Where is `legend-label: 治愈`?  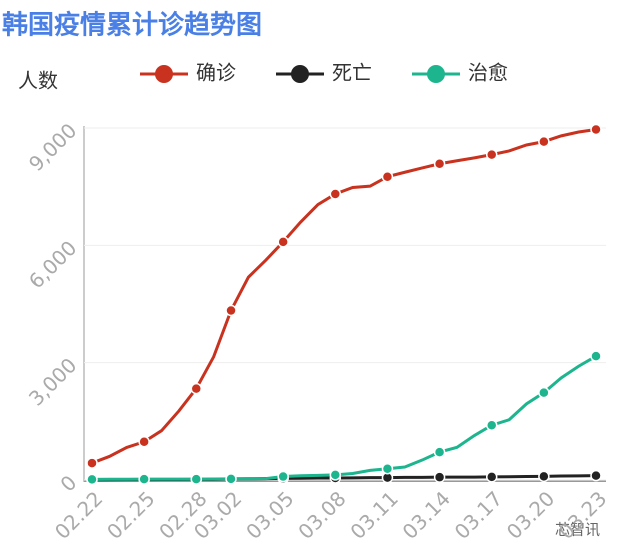 legend-label: 治愈 is located at coordinates (488, 73).